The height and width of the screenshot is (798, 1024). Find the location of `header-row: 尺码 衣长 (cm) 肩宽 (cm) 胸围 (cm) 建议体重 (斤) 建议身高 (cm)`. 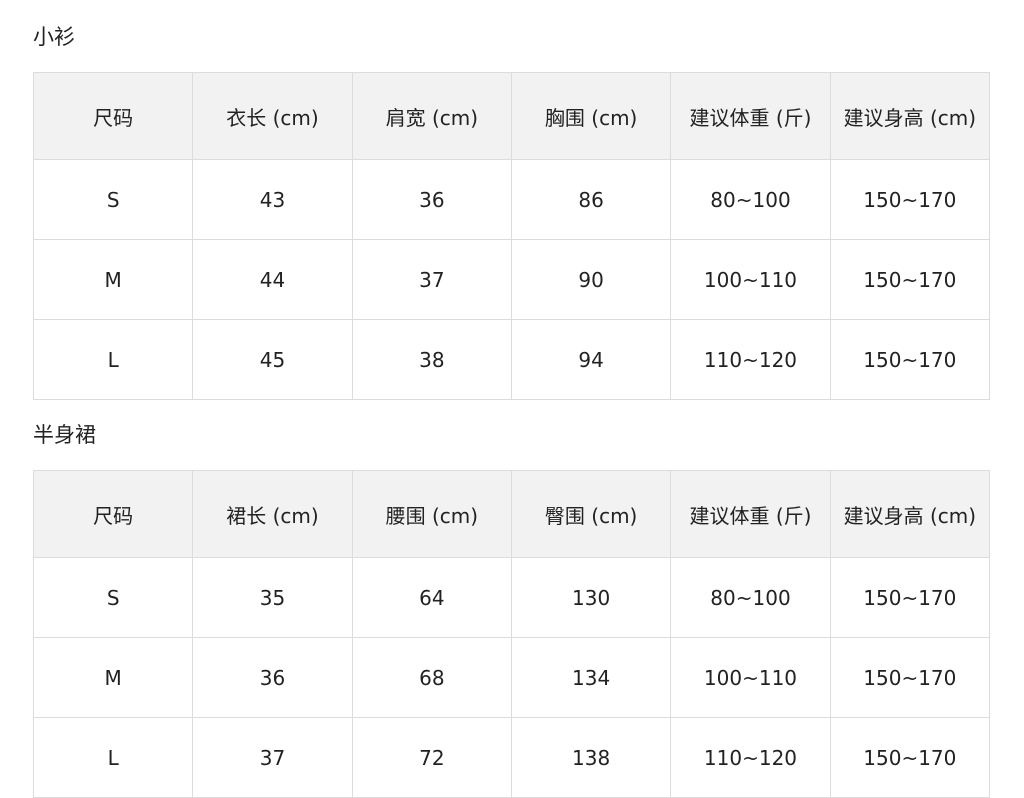

header-row: 尺码 衣长 (cm) 肩宽 (cm) 胸围 (cm) 建议体重 (斤) 建议身高 (cm) is located at coordinates (511, 116).